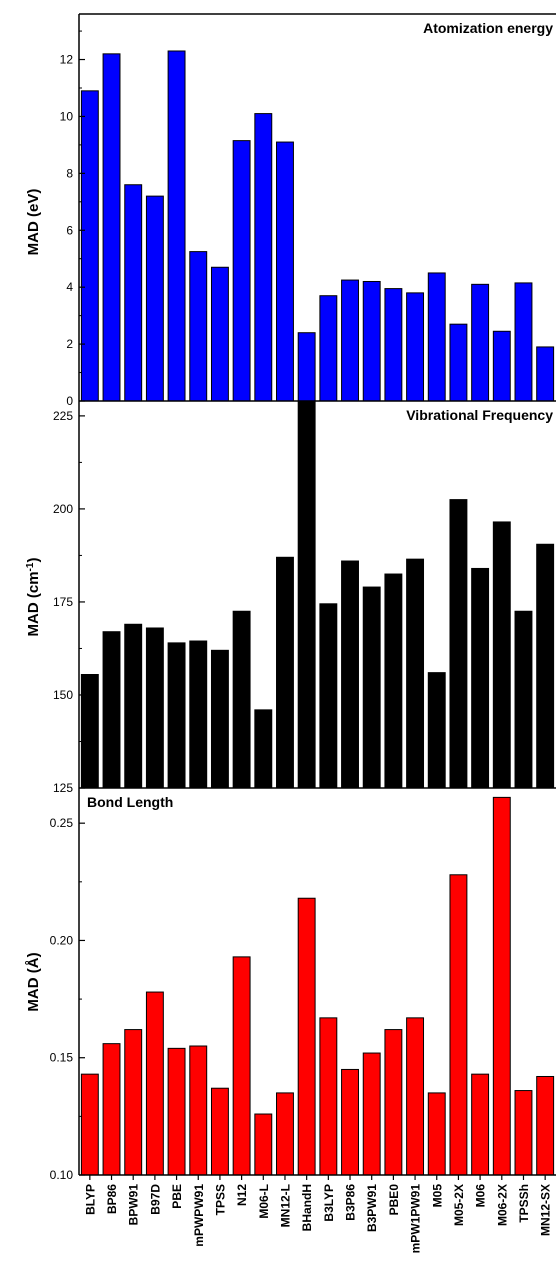 The image size is (556, 1269). Describe the element at coordinates (488, 28) in the screenshot. I see `panel-title: Atomization energy` at that location.